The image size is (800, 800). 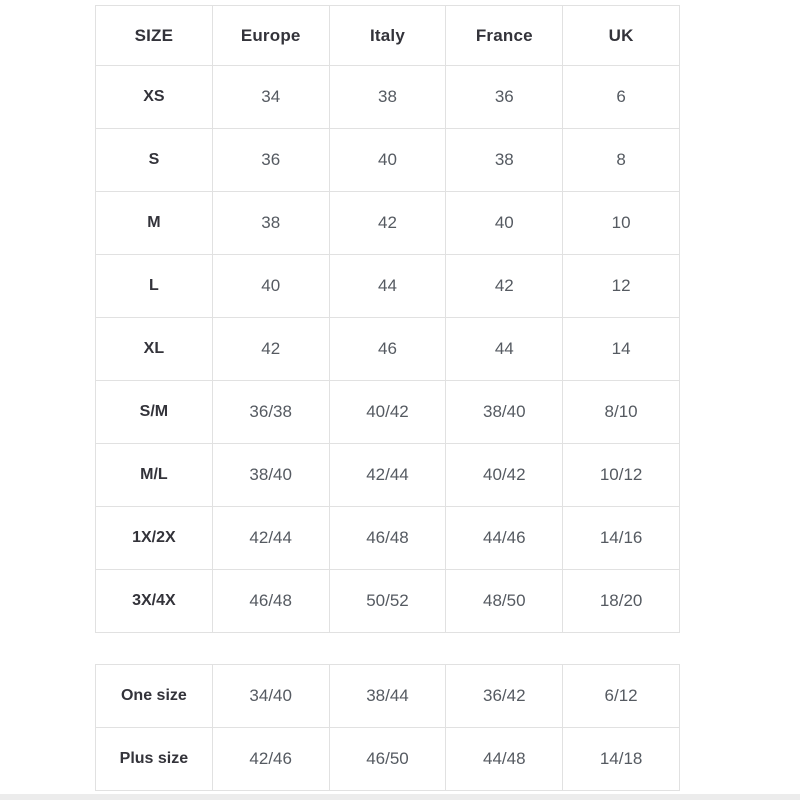 I want to click on size-value-cell: 8, so click(x=621, y=160).